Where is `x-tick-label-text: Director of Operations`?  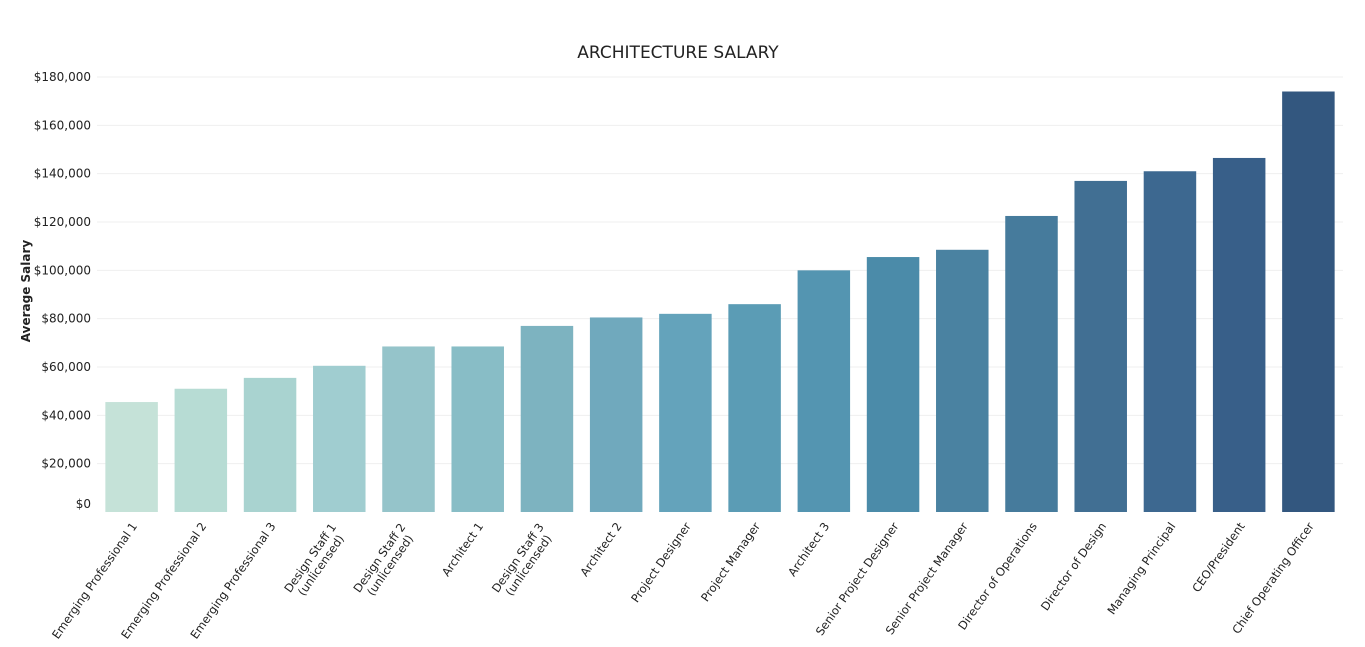 x-tick-label-text: Director of Operations is located at coordinates (997, 576).